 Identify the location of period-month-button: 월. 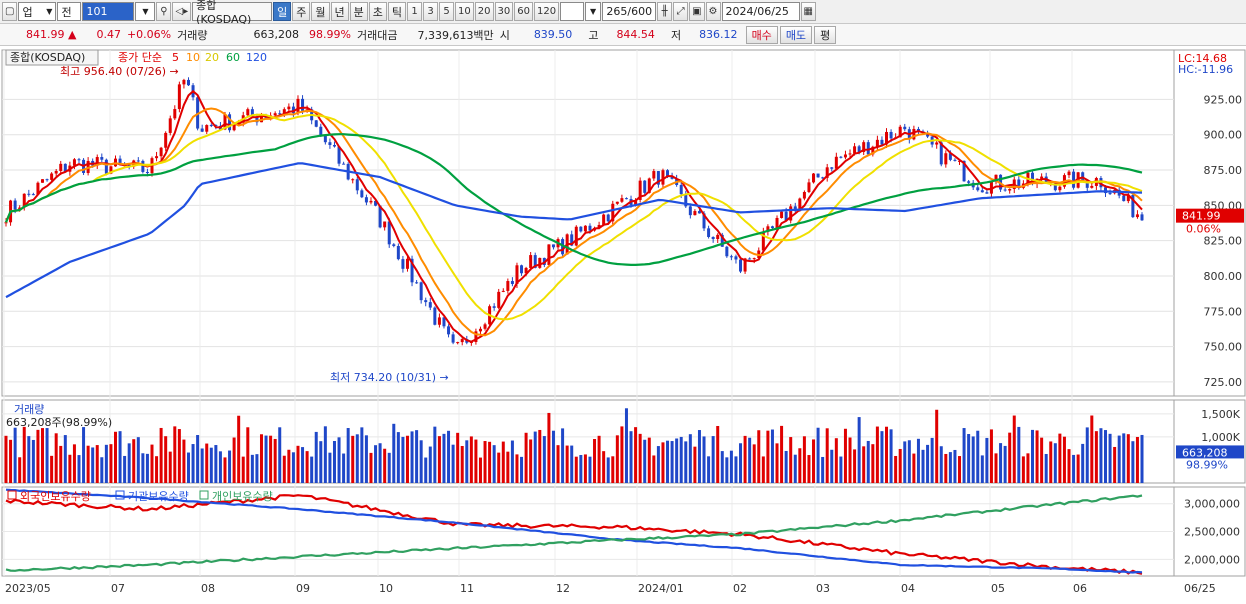
(320, 11).